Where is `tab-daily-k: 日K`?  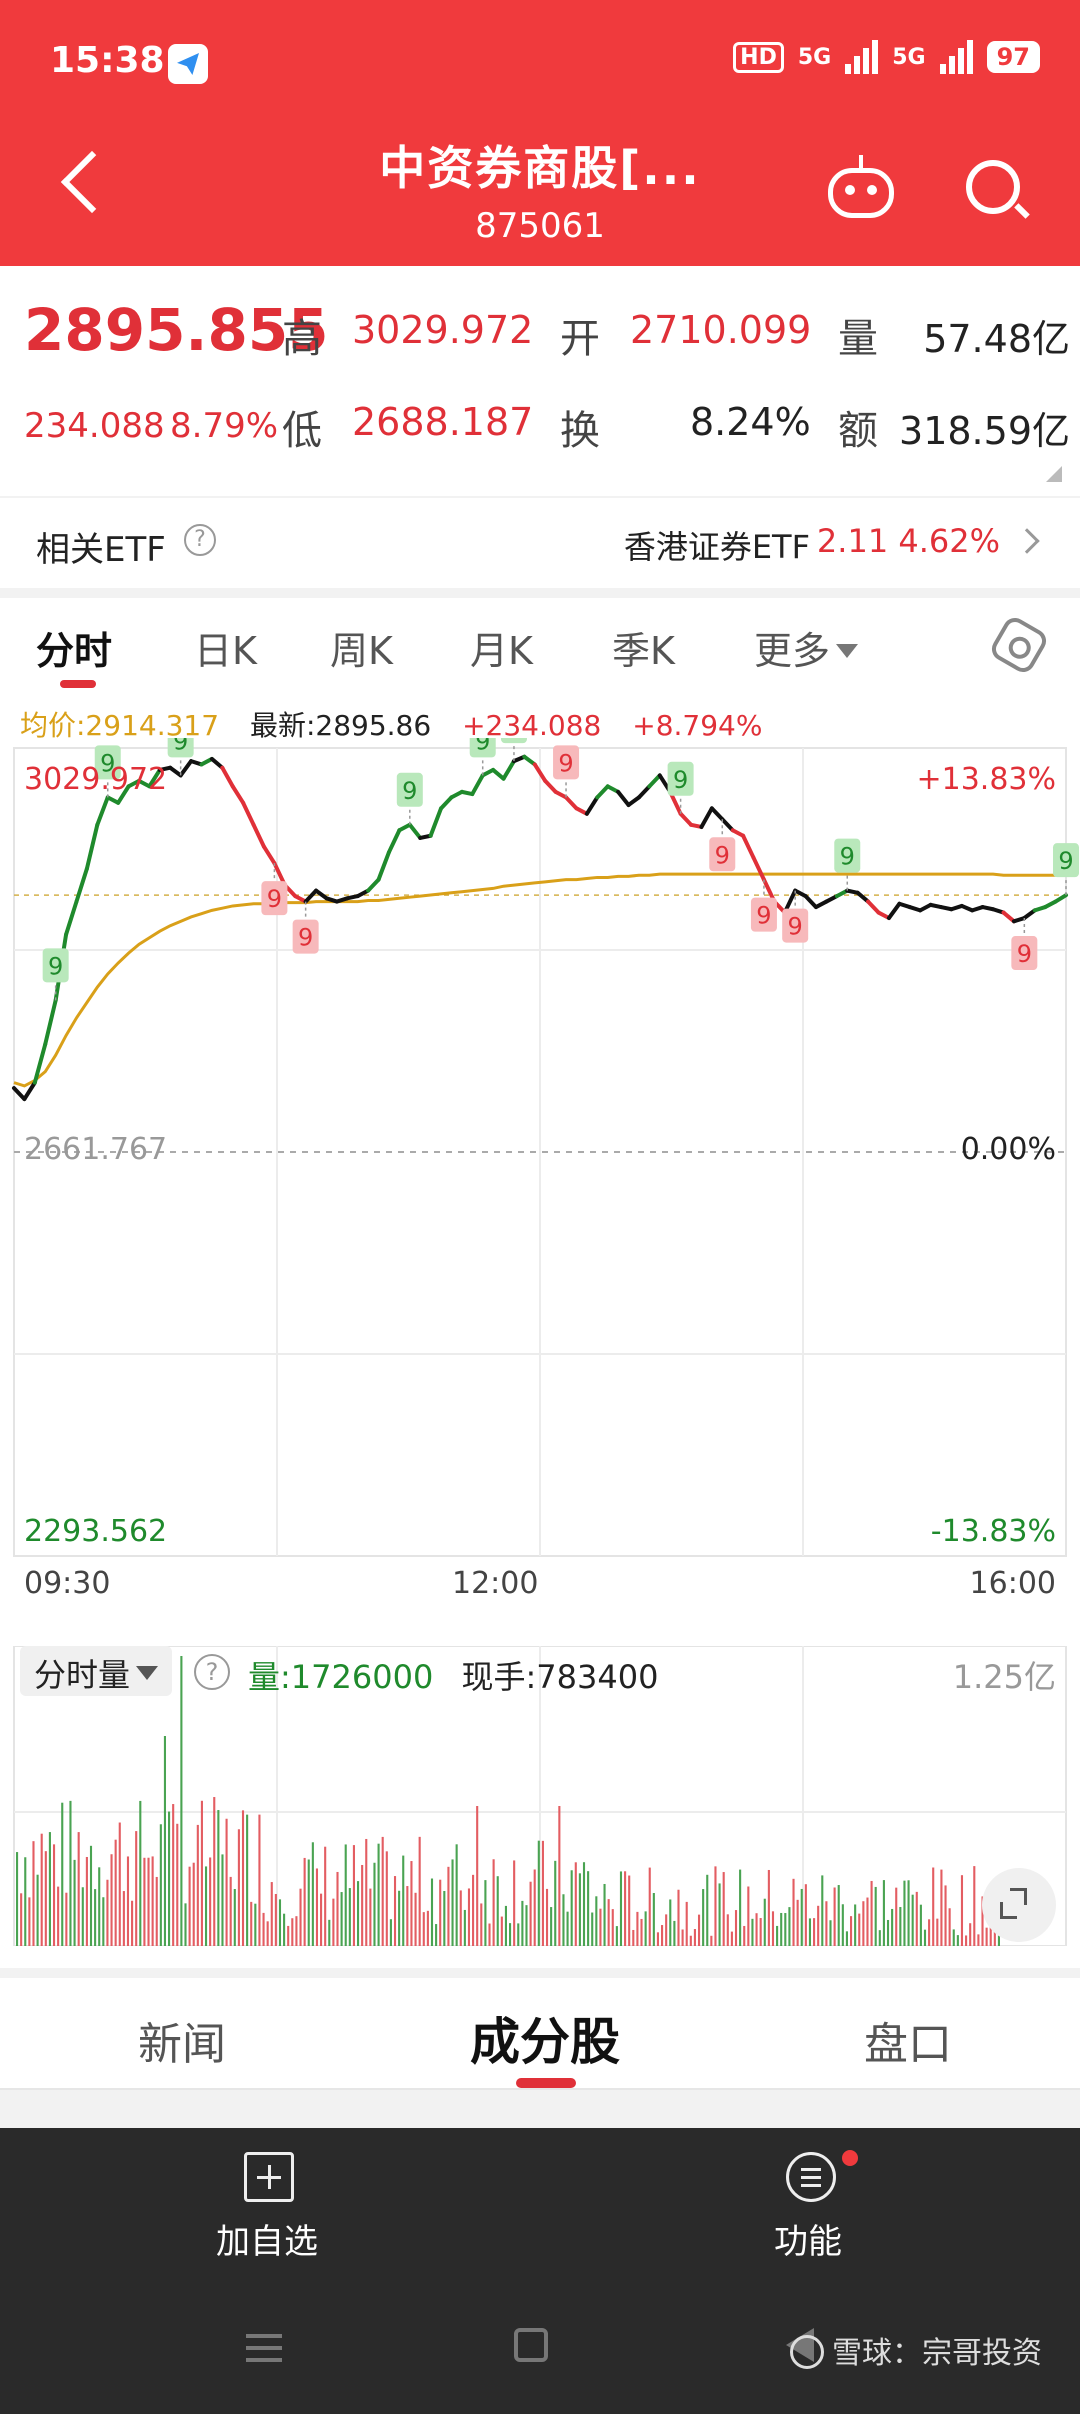
tab-daily-k: 日K is located at coordinates (225, 651).